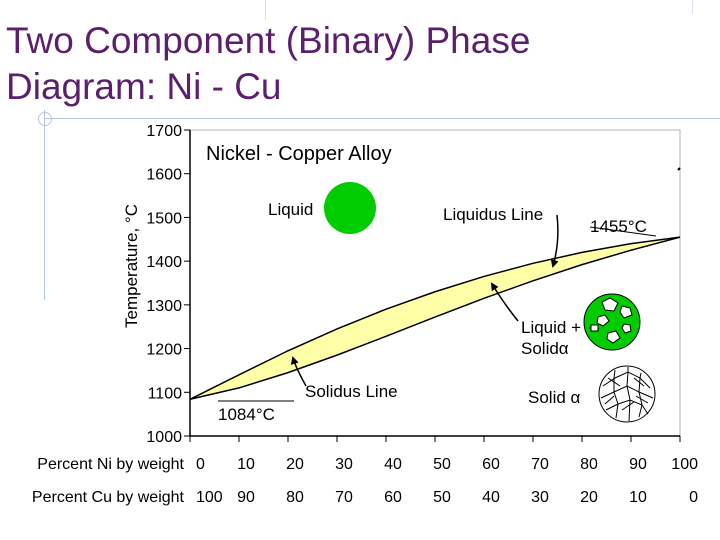  What do you see at coordinates (493, 214) in the screenshot?
I see `liquidus-line-label: Liquidus Line` at bounding box center [493, 214].